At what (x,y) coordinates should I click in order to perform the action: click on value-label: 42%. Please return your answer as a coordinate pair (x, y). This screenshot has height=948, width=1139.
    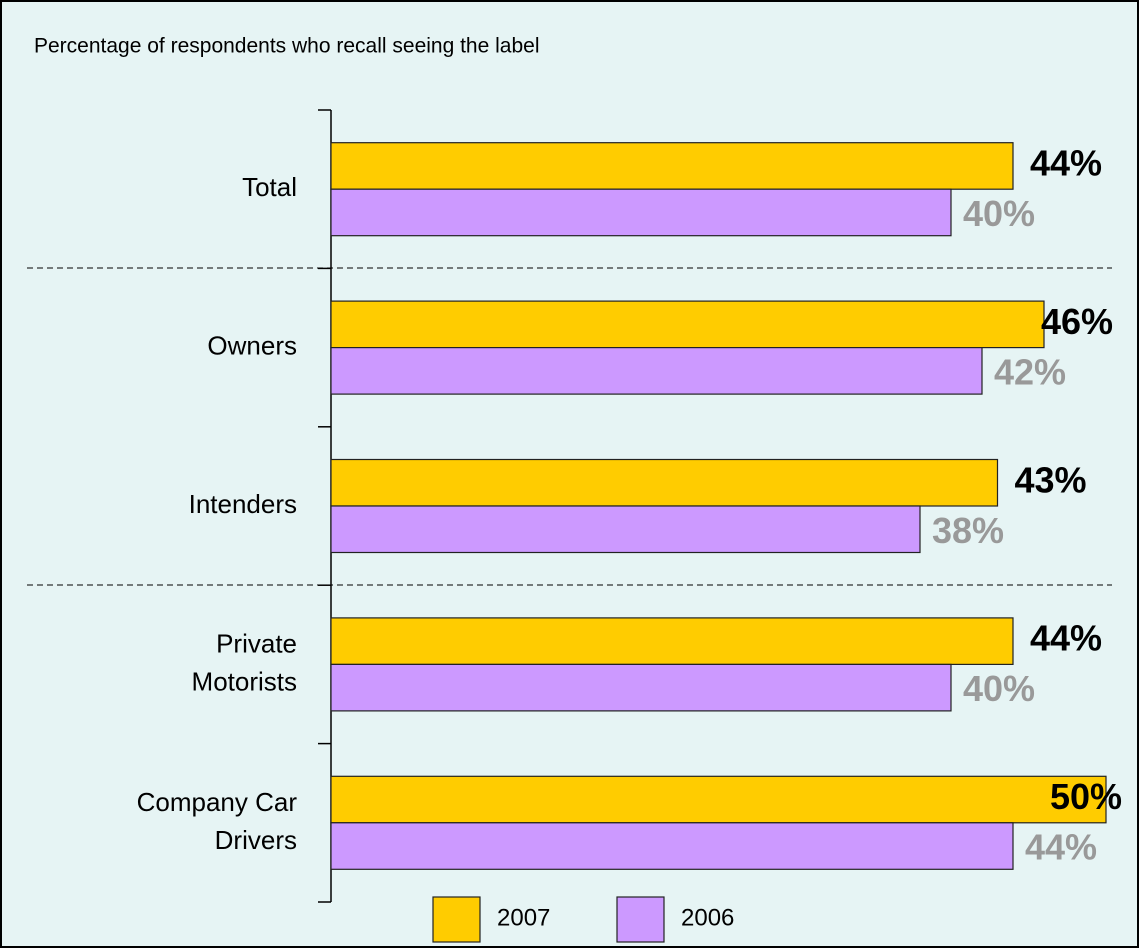
    Looking at the image, I should click on (1030, 371).